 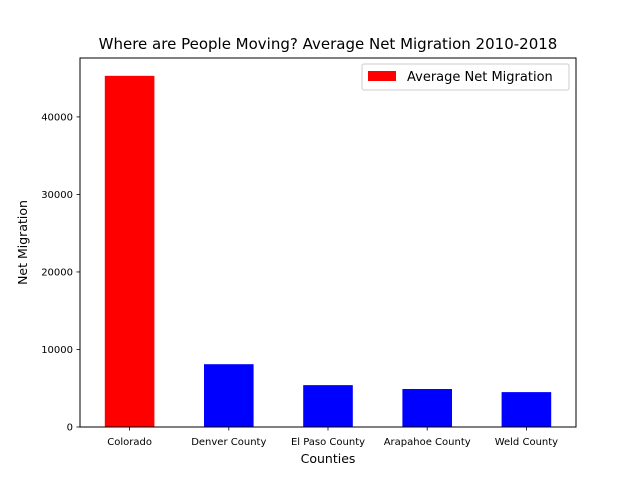 I want to click on y-axis-ticks: 0 10000 20000 30000 40000, so click(x=60, y=273).